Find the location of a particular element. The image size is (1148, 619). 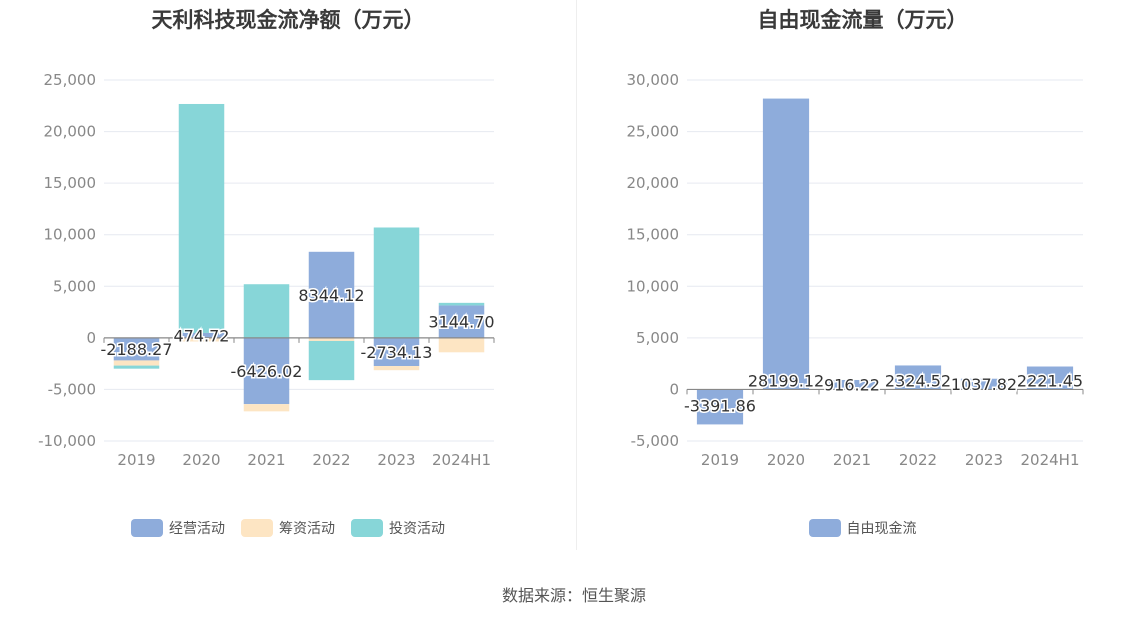

data-label: -6426.02 is located at coordinates (267, 371).